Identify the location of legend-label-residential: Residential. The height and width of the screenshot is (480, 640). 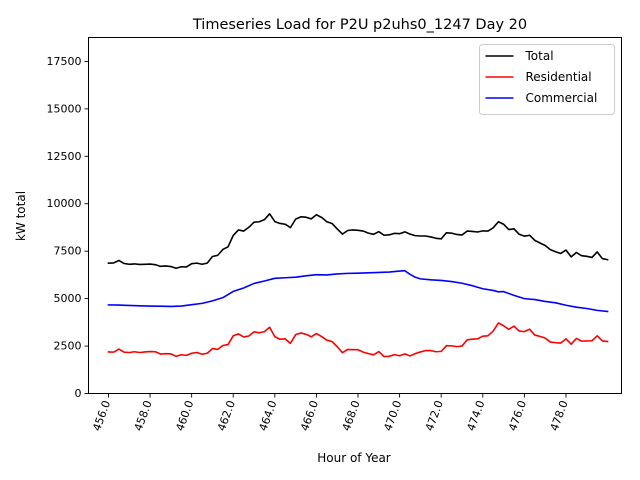
(559, 77).